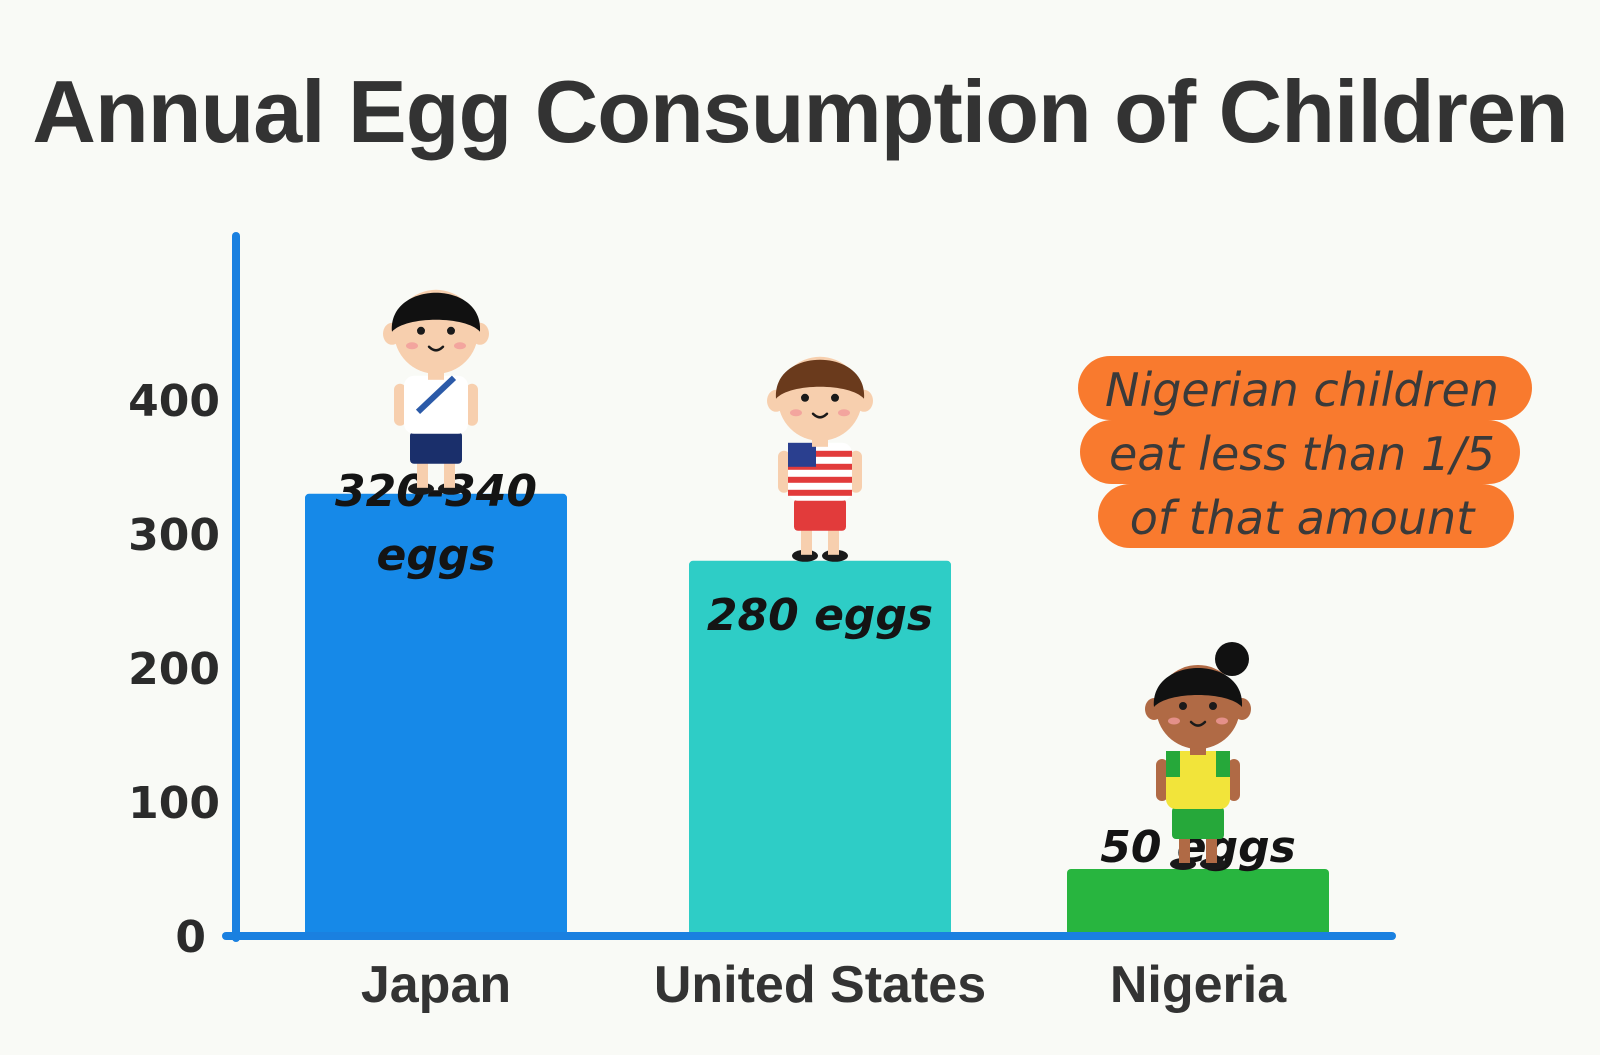 The width and height of the screenshot is (1600, 1055). I want to click on bar-united-states, so click(820, 748).